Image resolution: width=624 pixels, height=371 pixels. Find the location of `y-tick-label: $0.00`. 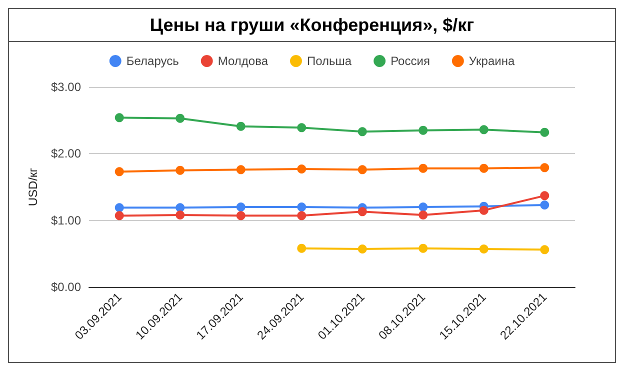

y-tick-label: $0.00 is located at coordinates (66, 287).